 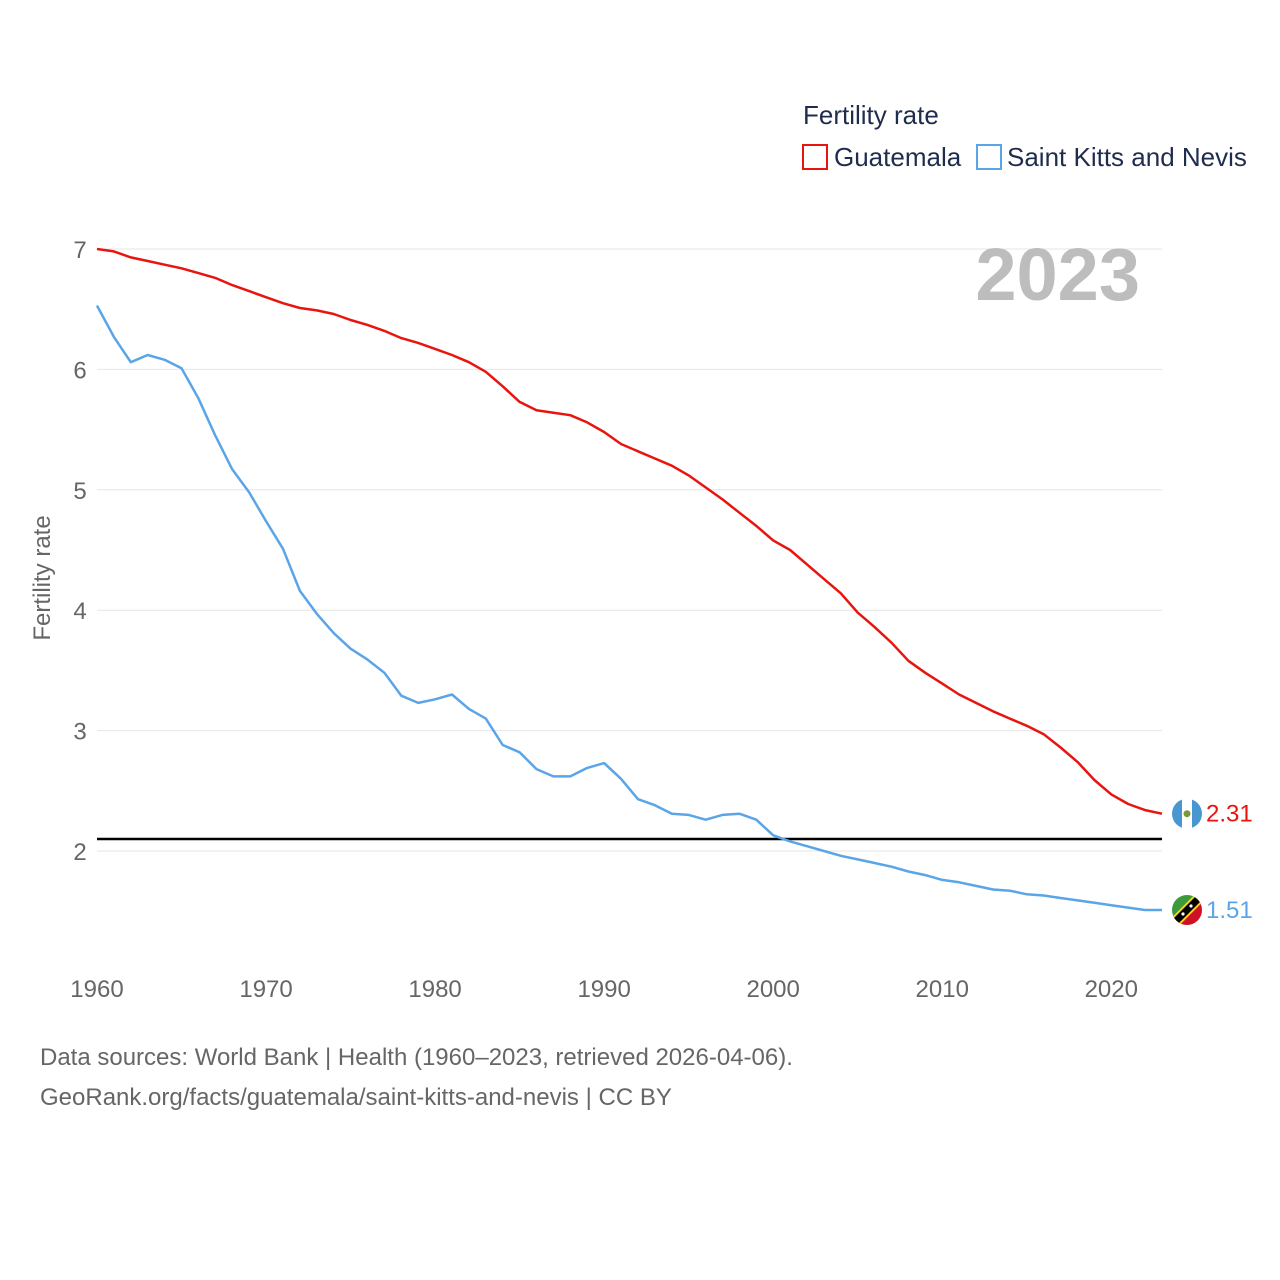 What do you see at coordinates (1127, 157) in the screenshot?
I see `legend-label-saint-kitts-and-nevis: Saint Kitts and Nevis` at bounding box center [1127, 157].